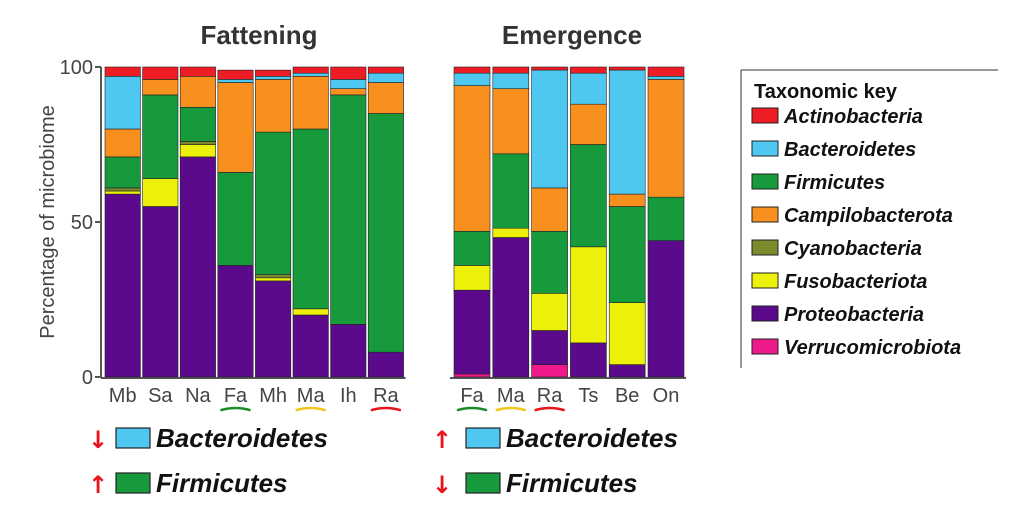 This screenshot has width=1024, height=511. I want to click on down-arrow-icon: ↓, so click(442, 485).